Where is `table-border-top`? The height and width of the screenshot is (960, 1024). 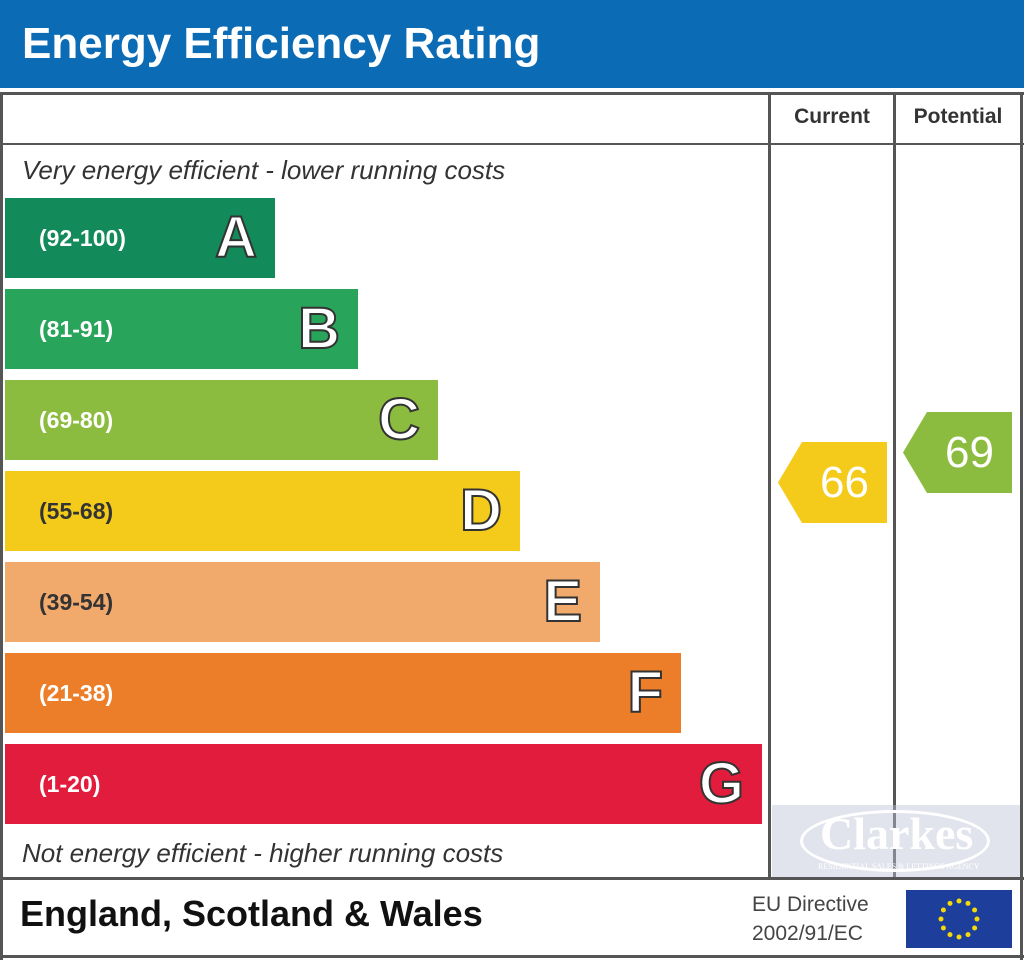 table-border-top is located at coordinates (512, 93).